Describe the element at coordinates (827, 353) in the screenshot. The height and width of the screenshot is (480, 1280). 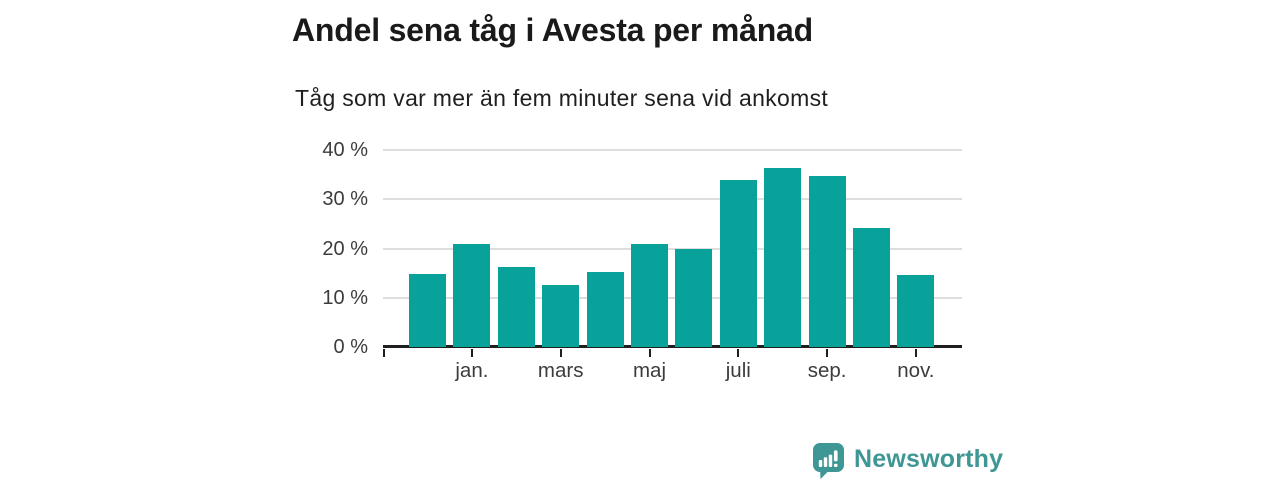
I see `x-tick-sep` at that location.